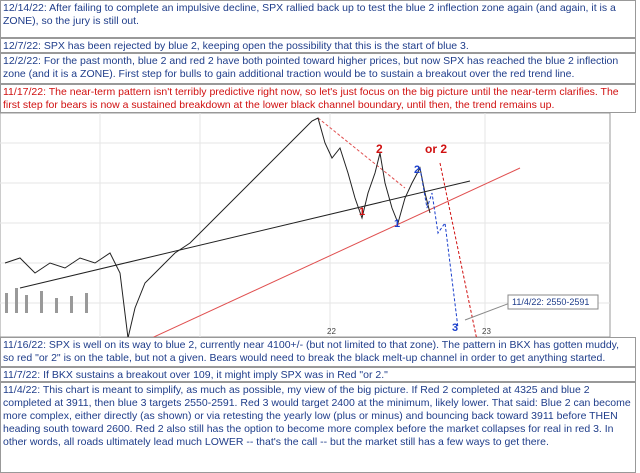 This screenshot has width=640, height=473. What do you see at coordinates (331, 331) in the screenshot?
I see `year-label: 22` at bounding box center [331, 331].